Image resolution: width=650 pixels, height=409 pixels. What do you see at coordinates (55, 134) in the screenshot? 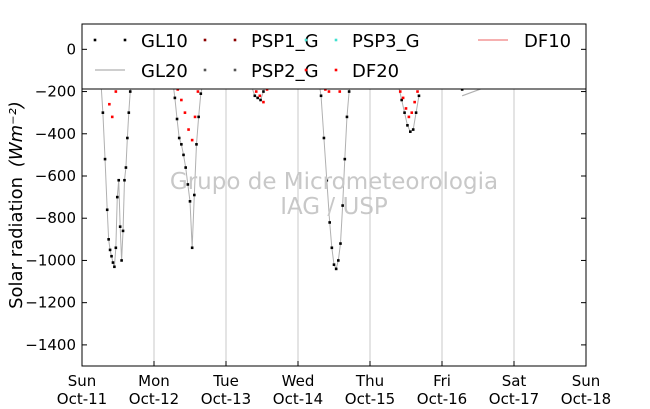
I see `y-tick-label: −400` at bounding box center [55, 134].